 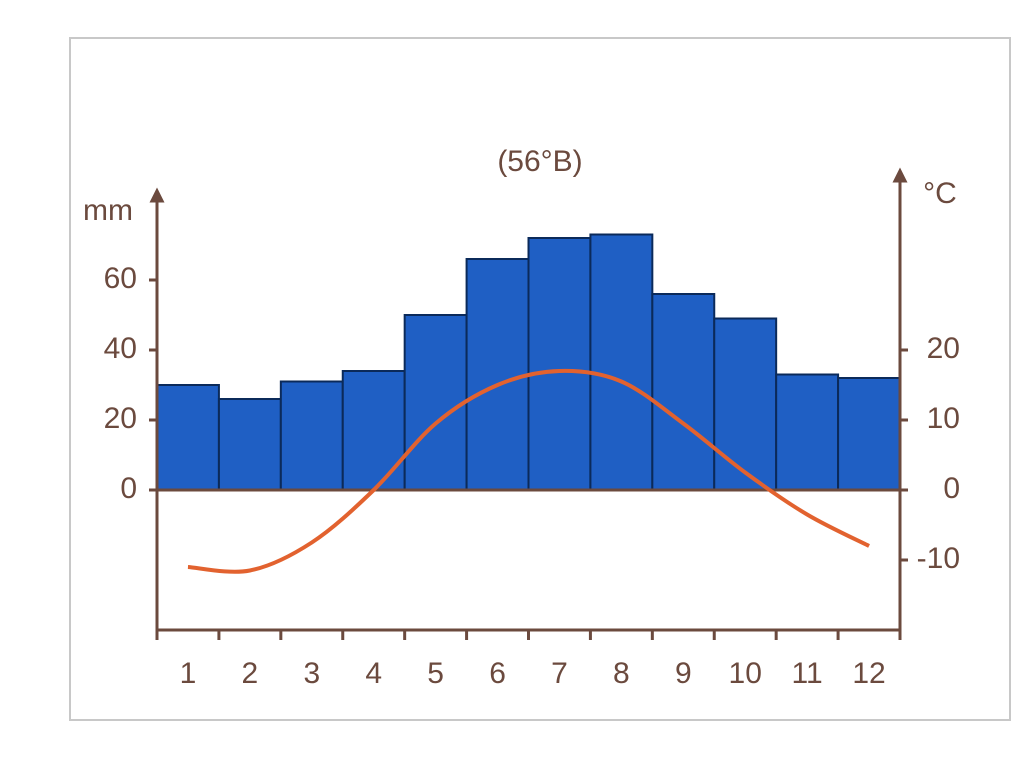 I want to click on y-axis-label: mm, so click(x=108, y=210).